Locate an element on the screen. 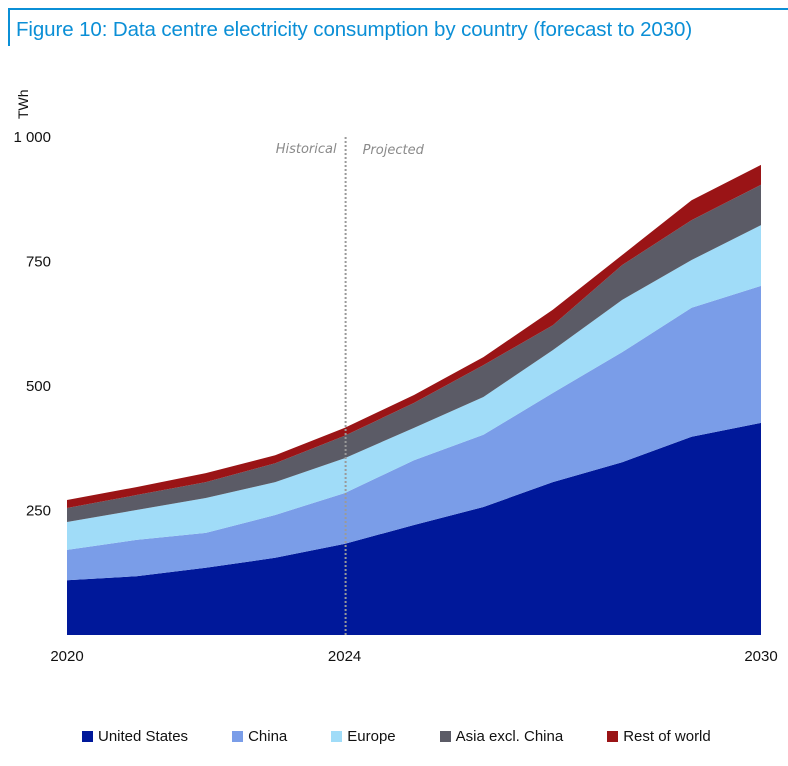 Image resolution: width=788 pixels, height=766 pixels. legend-item: Europe is located at coordinates (363, 736).